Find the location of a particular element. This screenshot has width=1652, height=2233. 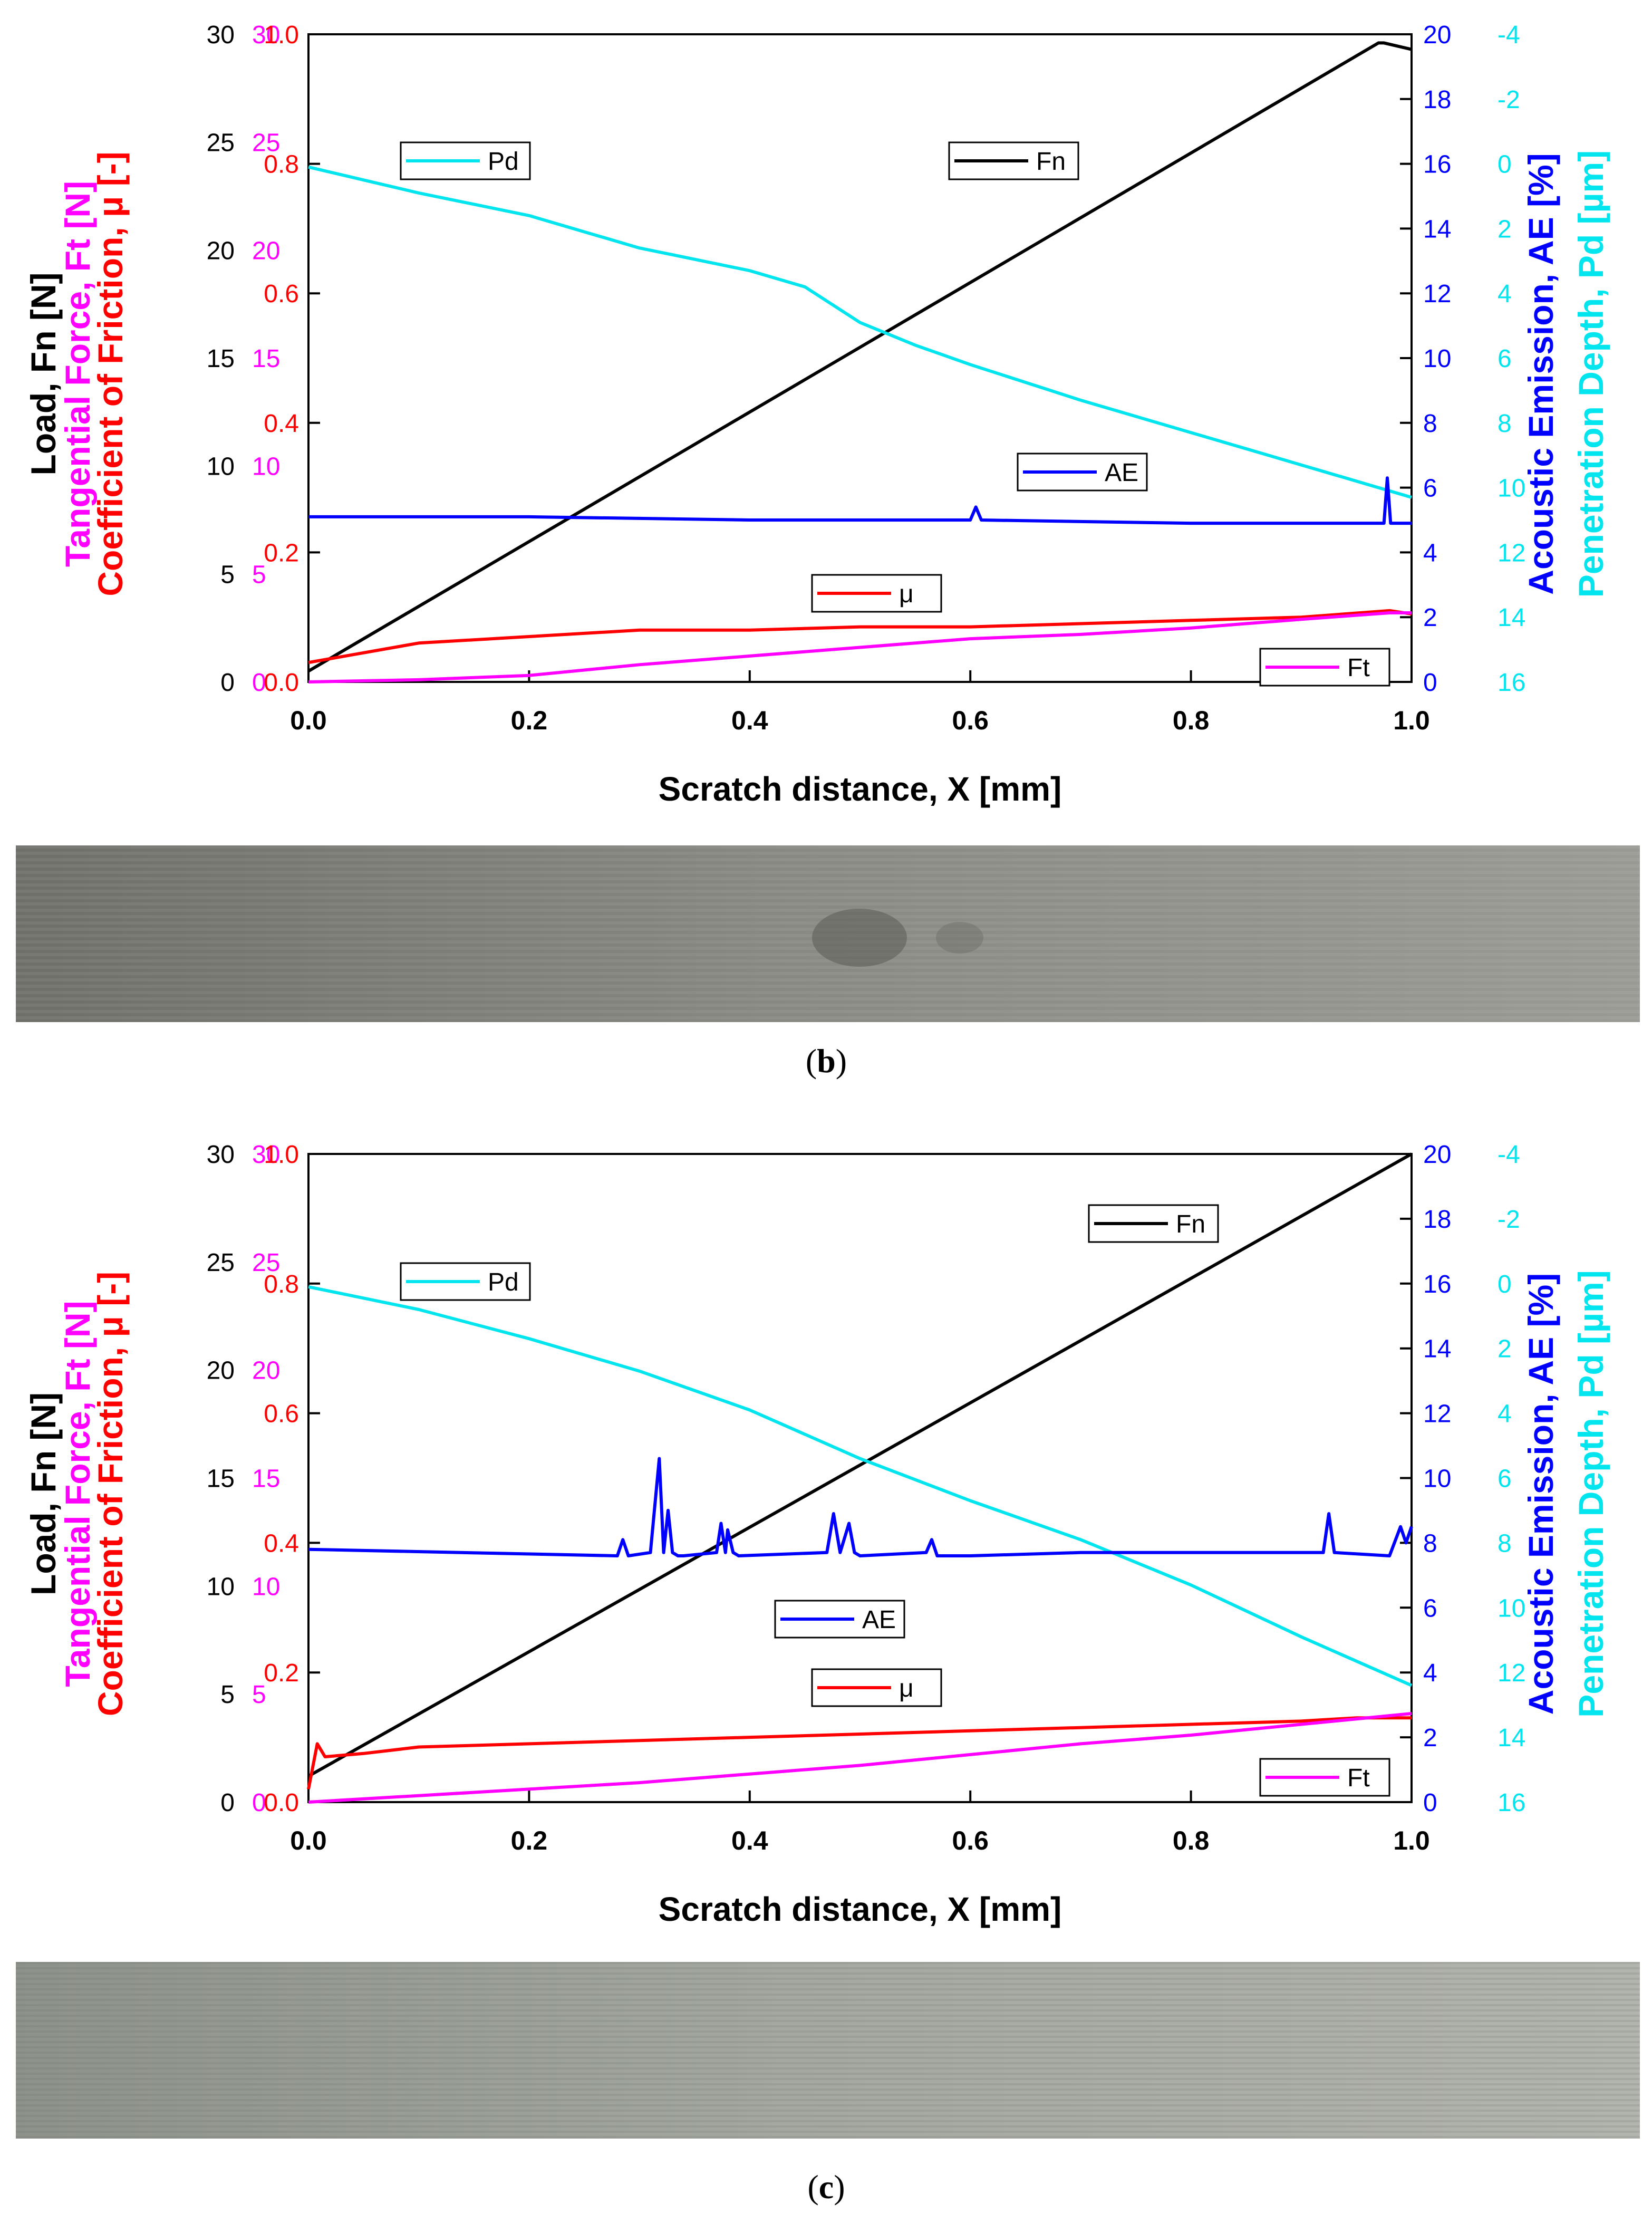

y-tick-label-ft: 0 is located at coordinates (259, 1803).